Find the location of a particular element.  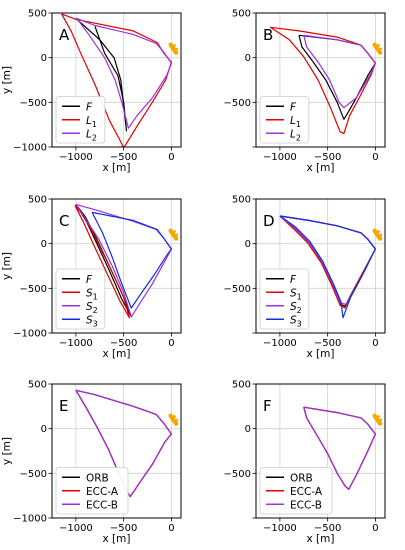

panel-letter: F is located at coordinates (267, 406).